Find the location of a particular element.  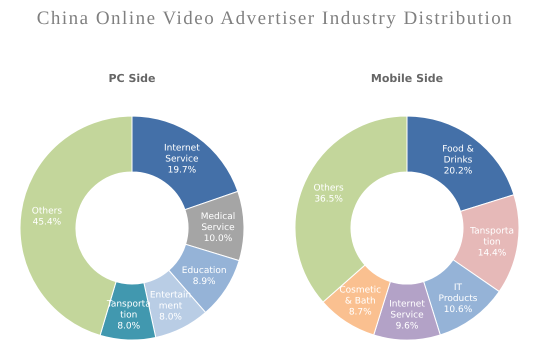

chart-title: Mobile Side is located at coordinates (407, 78).